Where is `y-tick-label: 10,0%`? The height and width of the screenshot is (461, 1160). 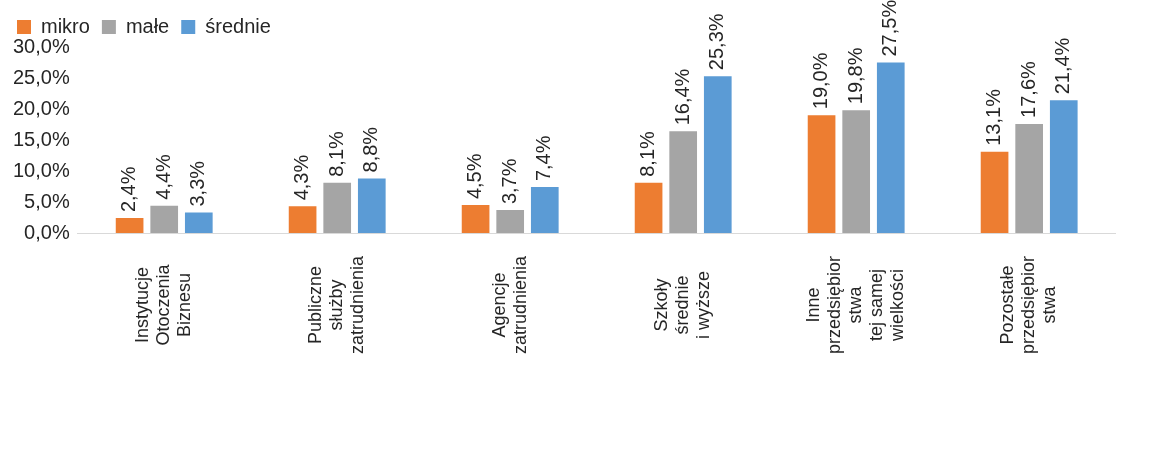 y-tick-label: 10,0% is located at coordinates (41, 169).